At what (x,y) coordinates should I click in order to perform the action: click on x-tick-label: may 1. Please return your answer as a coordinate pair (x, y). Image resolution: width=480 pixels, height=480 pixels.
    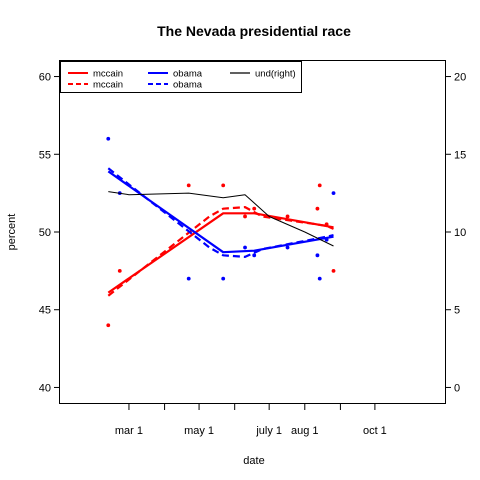
    Looking at the image, I should click on (199, 431).